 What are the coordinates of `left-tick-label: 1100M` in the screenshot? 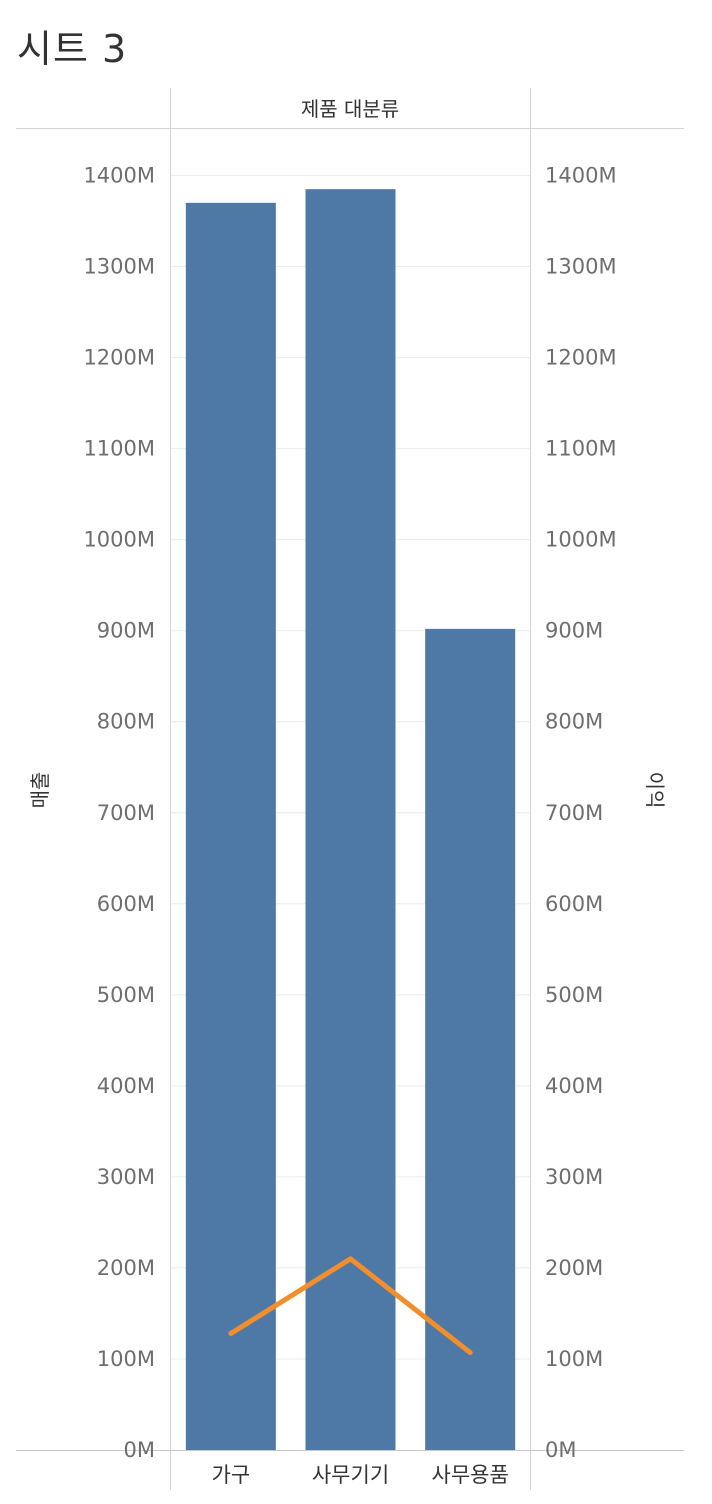 It's located at (119, 449).